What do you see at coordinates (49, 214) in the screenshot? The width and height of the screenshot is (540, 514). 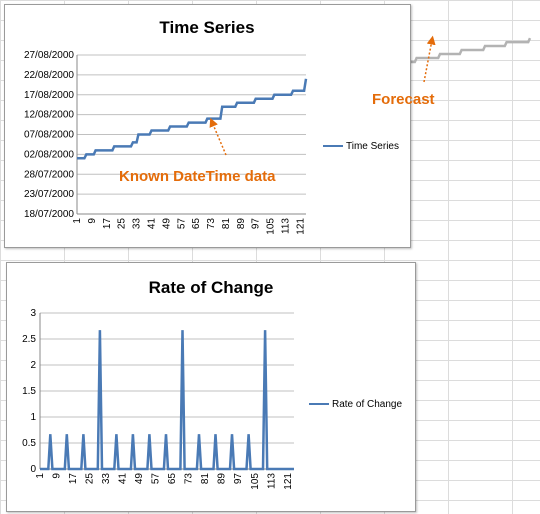 I see `y-tick-label: 18/07/2000` at bounding box center [49, 214].